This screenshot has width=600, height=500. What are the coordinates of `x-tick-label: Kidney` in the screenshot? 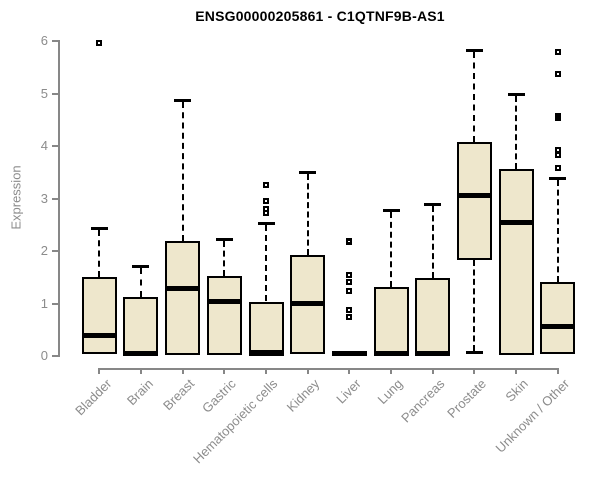 It's located at (303, 395).